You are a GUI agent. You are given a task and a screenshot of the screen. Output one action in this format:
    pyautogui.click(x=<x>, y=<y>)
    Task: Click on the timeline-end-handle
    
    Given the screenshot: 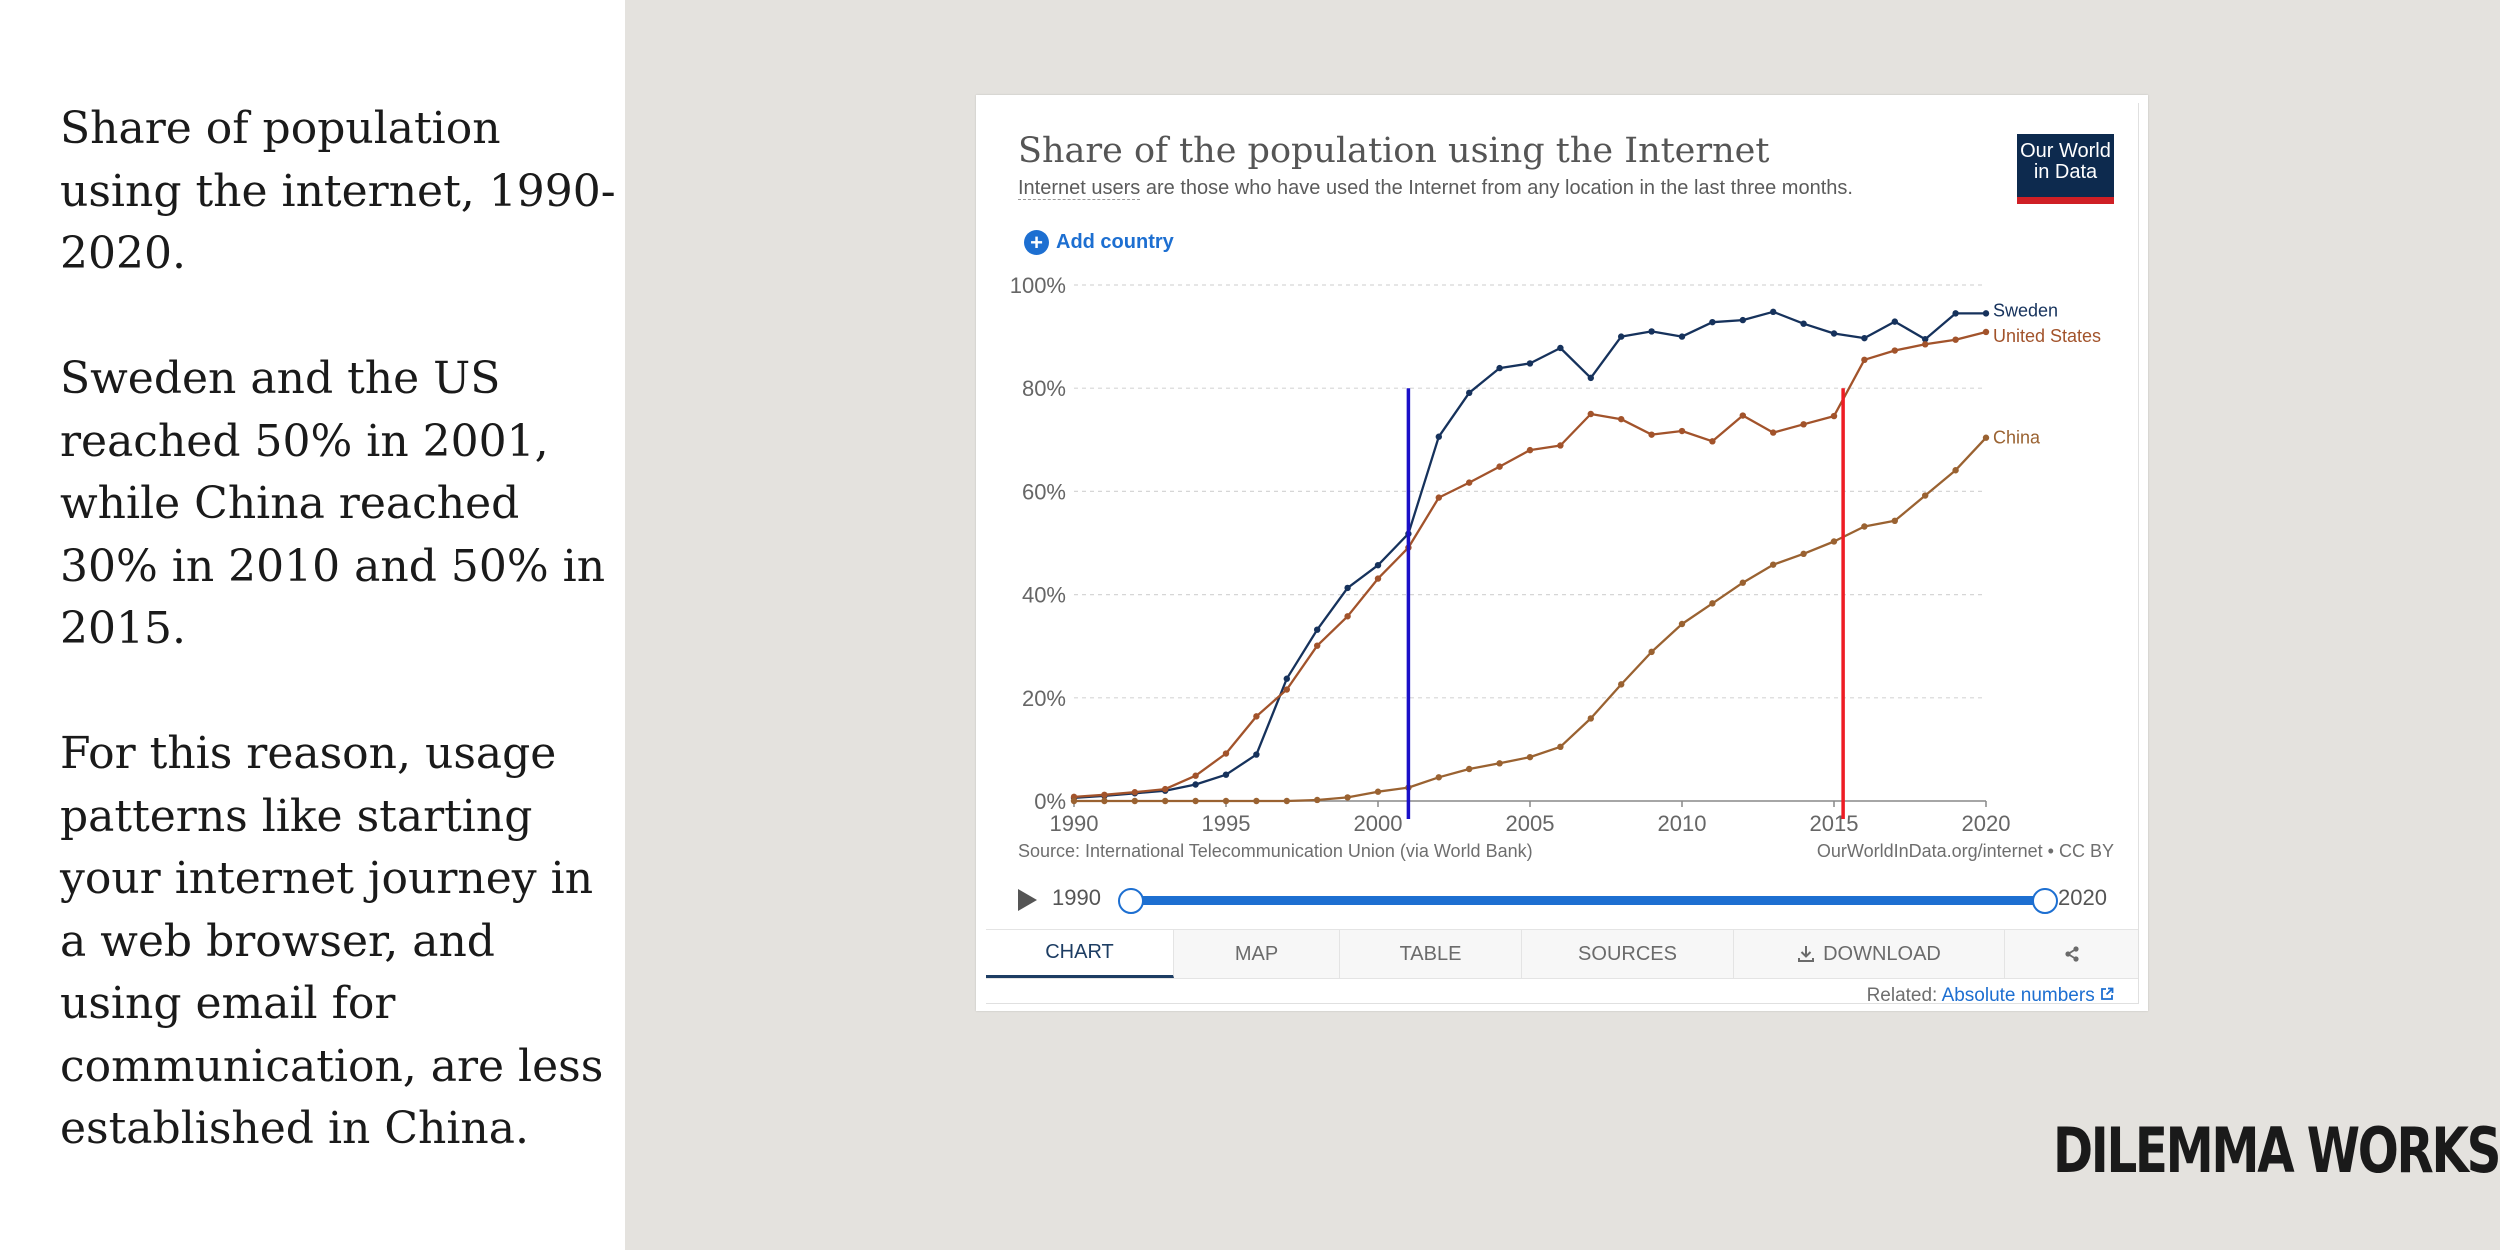 What is the action you would take?
    pyautogui.click(x=2045, y=901)
    